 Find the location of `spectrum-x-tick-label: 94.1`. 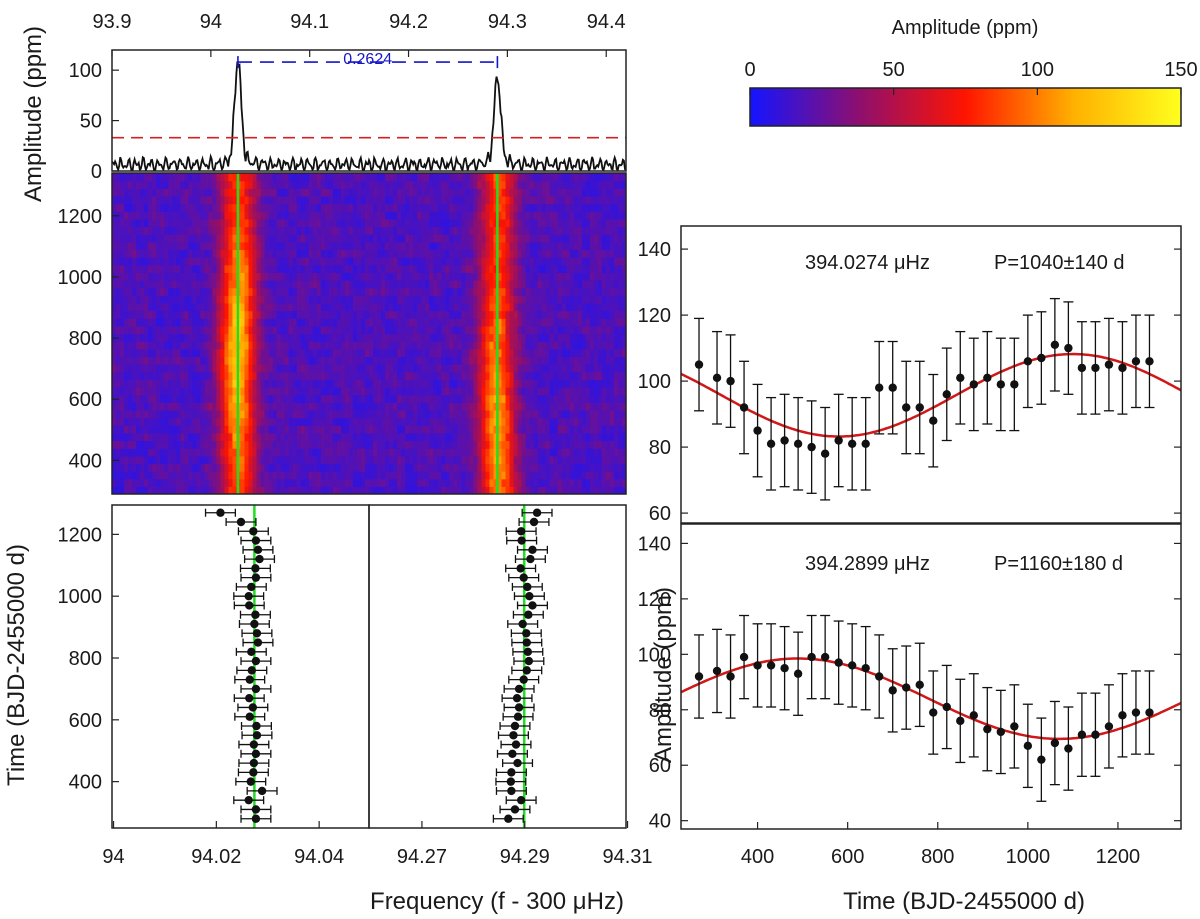

spectrum-x-tick-label: 94.1 is located at coordinates (309, 22).